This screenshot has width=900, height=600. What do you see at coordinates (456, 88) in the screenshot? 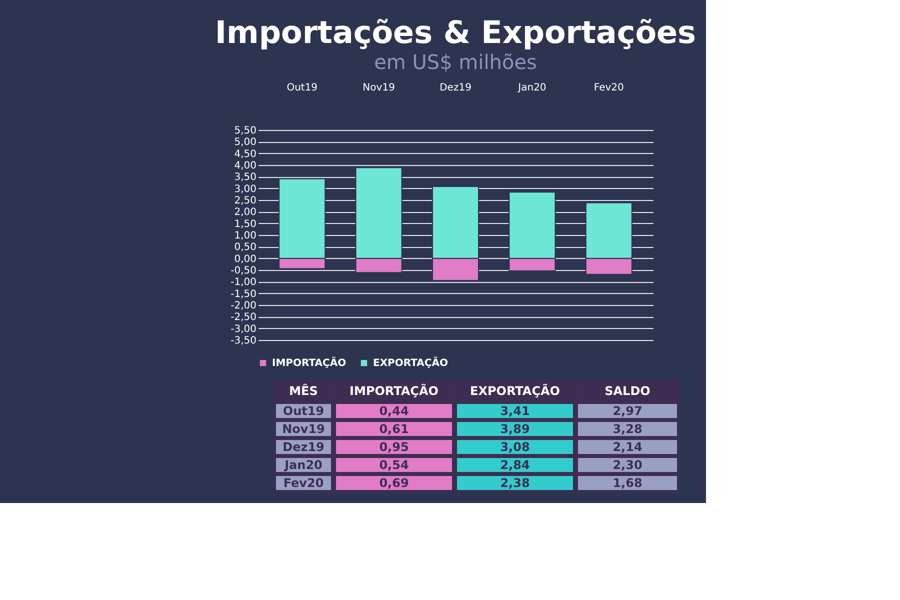
I see `x-tick-label: Dez19` at bounding box center [456, 88].